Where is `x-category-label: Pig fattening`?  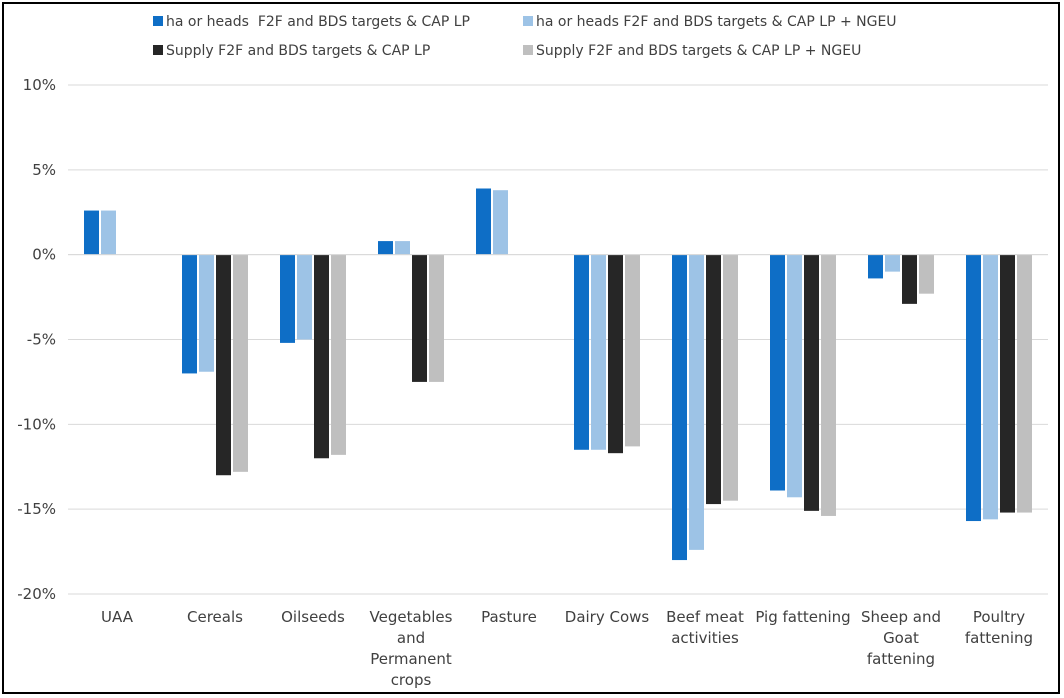
x-category-label: Pig fattening is located at coordinates (802, 617).